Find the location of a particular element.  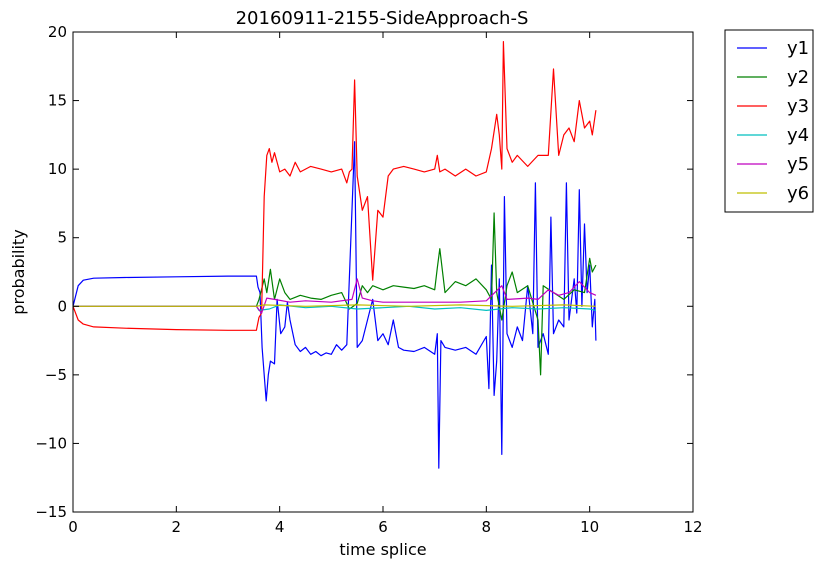

x-tick-label: 12 is located at coordinates (692, 527).